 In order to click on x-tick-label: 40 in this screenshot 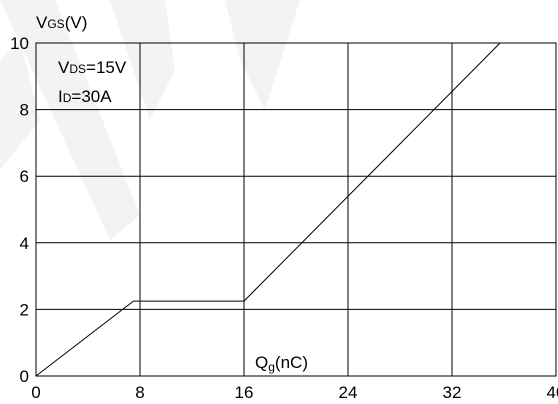, I will do `click(552, 392)`.